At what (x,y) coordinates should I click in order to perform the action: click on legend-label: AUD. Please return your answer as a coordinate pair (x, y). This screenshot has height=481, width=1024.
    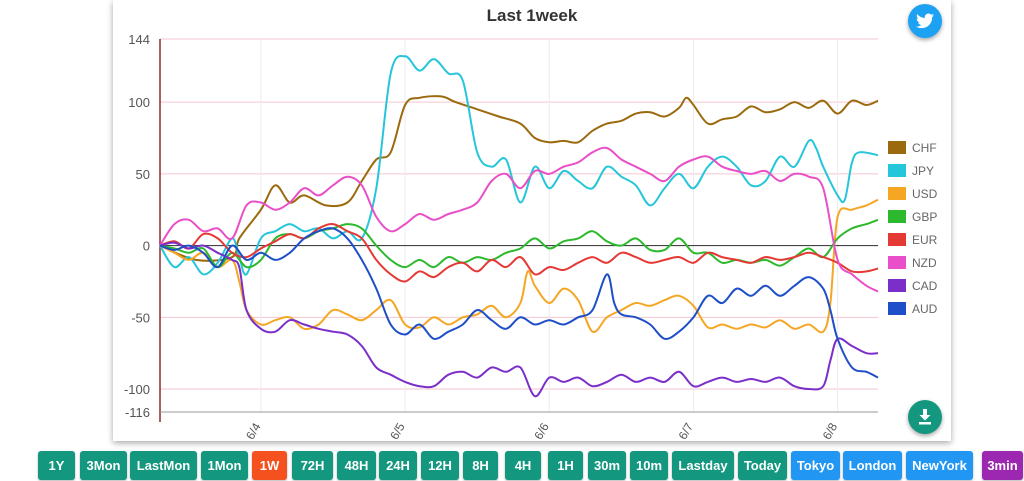
    Looking at the image, I should click on (925, 308).